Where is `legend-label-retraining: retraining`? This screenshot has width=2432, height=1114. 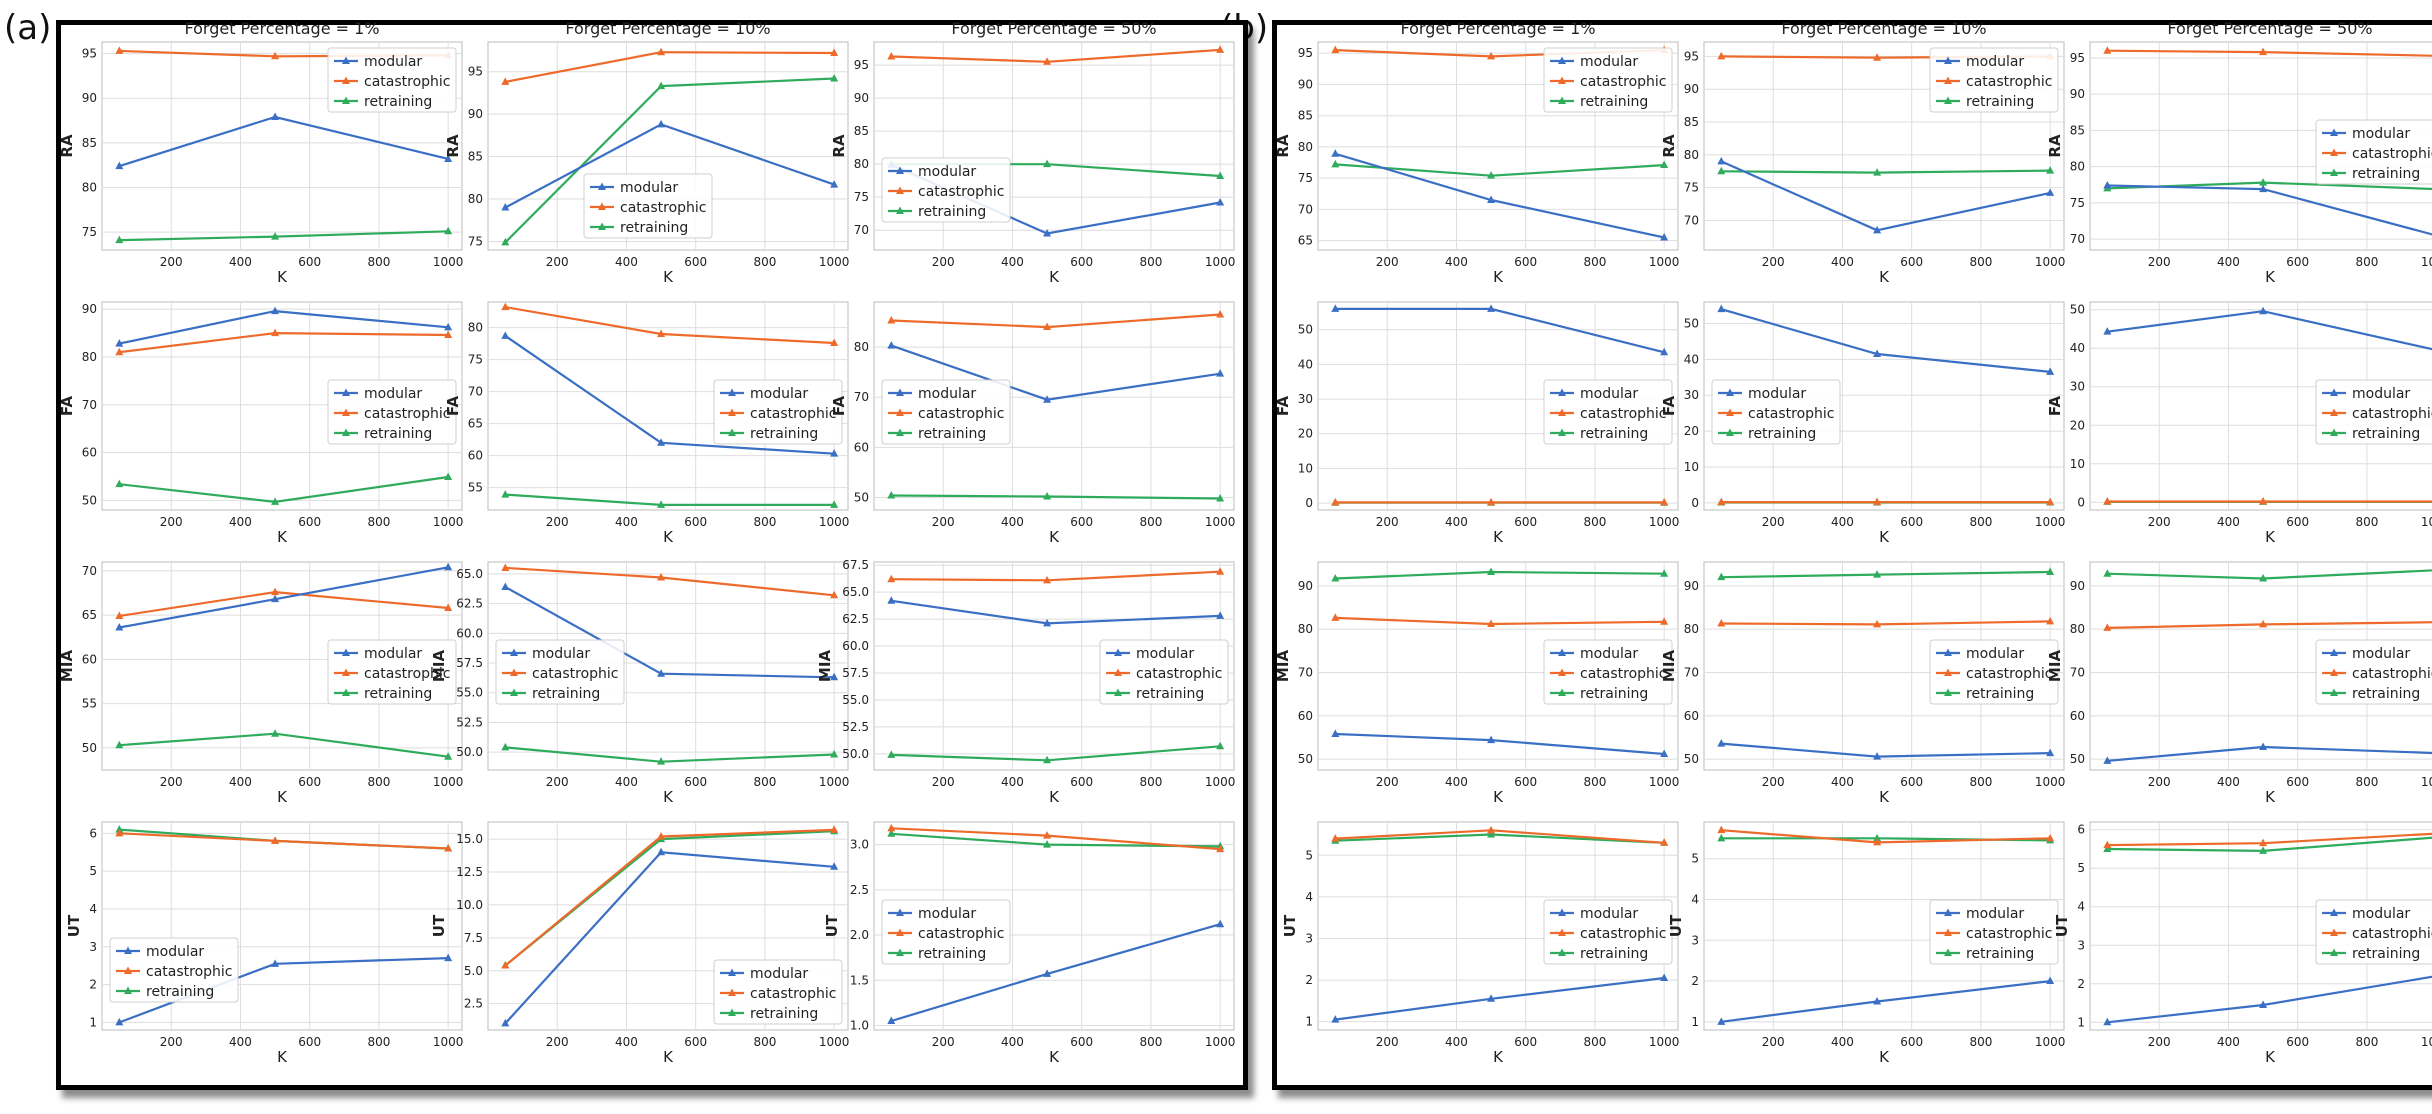
legend-label-retraining: retraining is located at coordinates (2386, 954).